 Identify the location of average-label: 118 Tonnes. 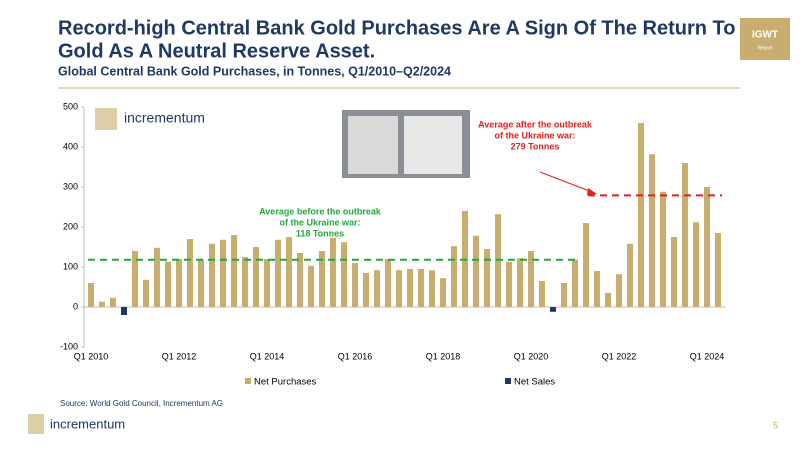
(320, 233).